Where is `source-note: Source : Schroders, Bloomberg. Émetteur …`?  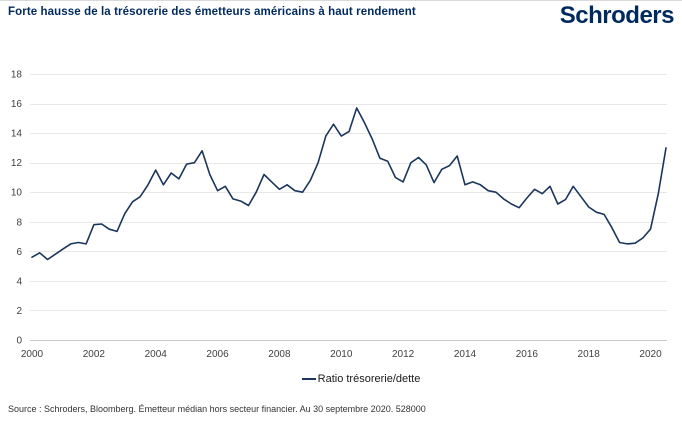 source-note: Source : Schroders, Bloomberg. Émetteur … is located at coordinates (217, 409).